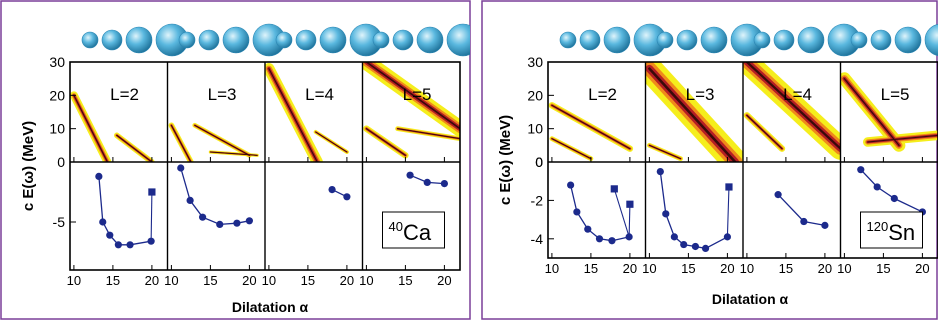  What do you see at coordinates (728, 211) in the screenshot?
I see `energy-curve-link` at bounding box center [728, 211].